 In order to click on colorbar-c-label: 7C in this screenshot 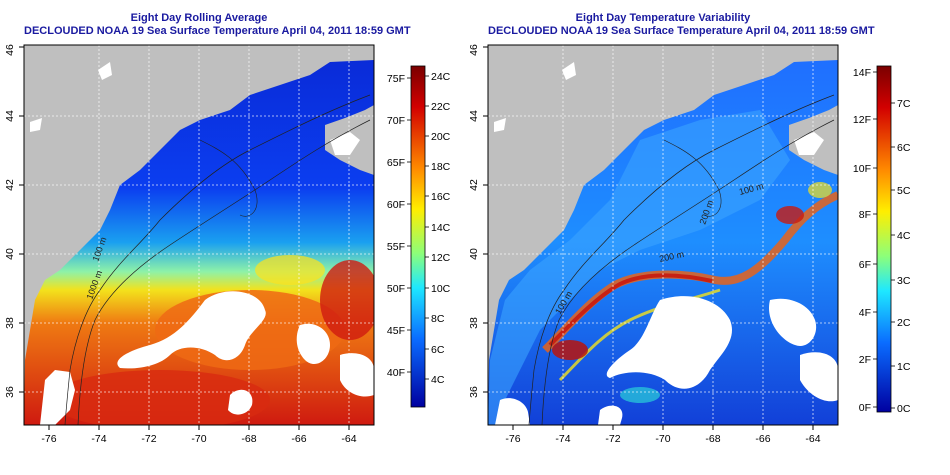, I will do `click(904, 104)`.